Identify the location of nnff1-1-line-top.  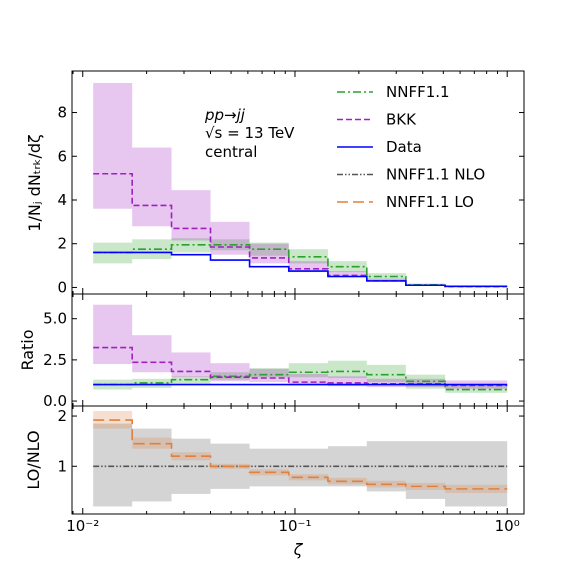
(300, 266).